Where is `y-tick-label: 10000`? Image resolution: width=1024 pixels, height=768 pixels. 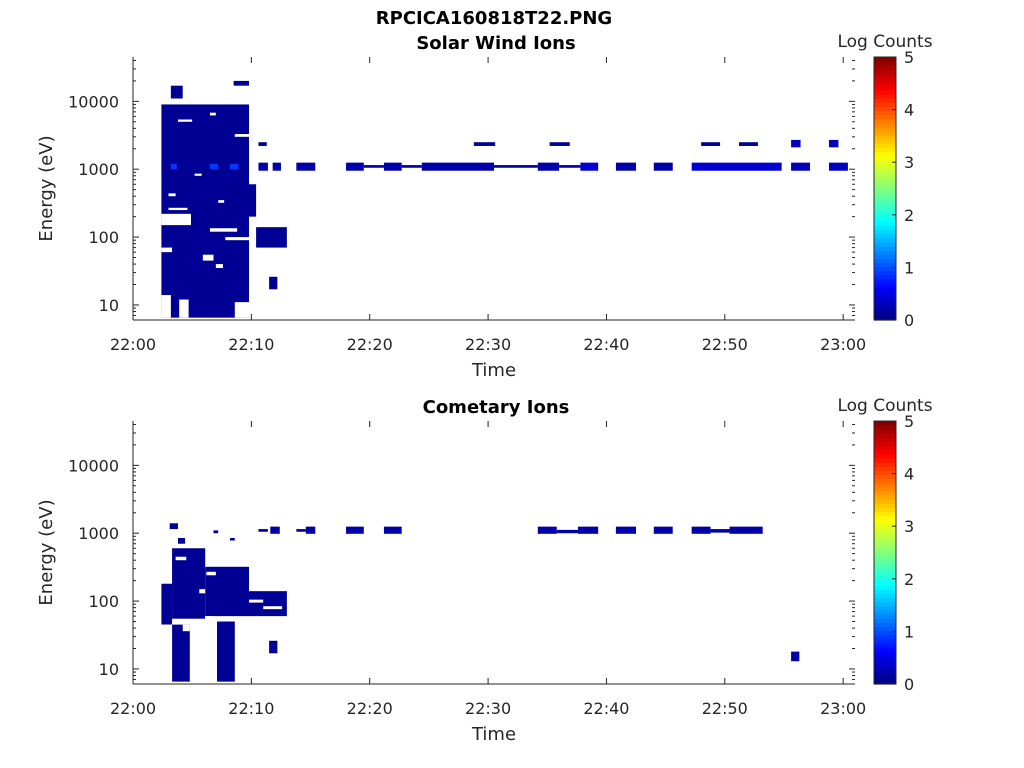
y-tick-label: 10000 is located at coordinates (93, 465).